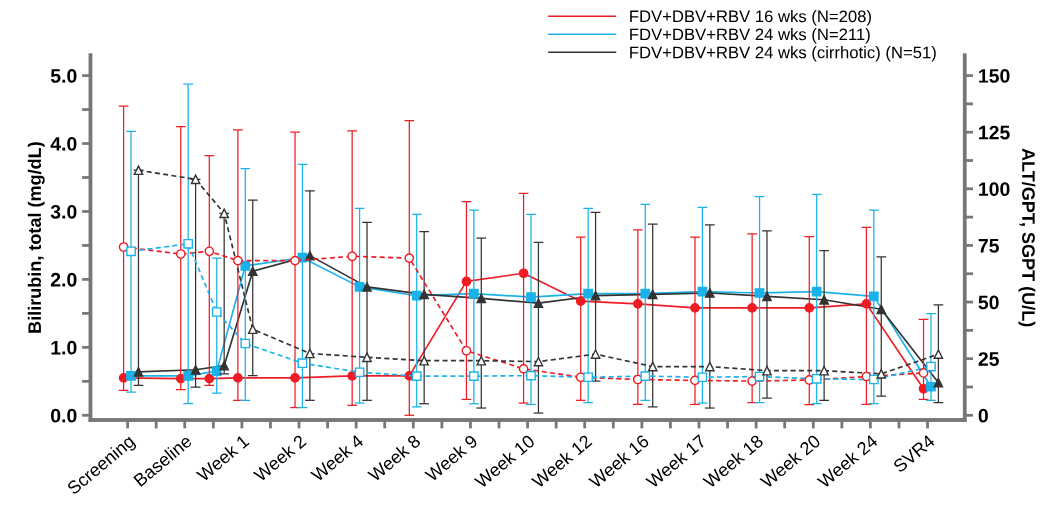 The width and height of the screenshot is (1052, 511). I want to click on y2-tick-label: 50, so click(988, 302).